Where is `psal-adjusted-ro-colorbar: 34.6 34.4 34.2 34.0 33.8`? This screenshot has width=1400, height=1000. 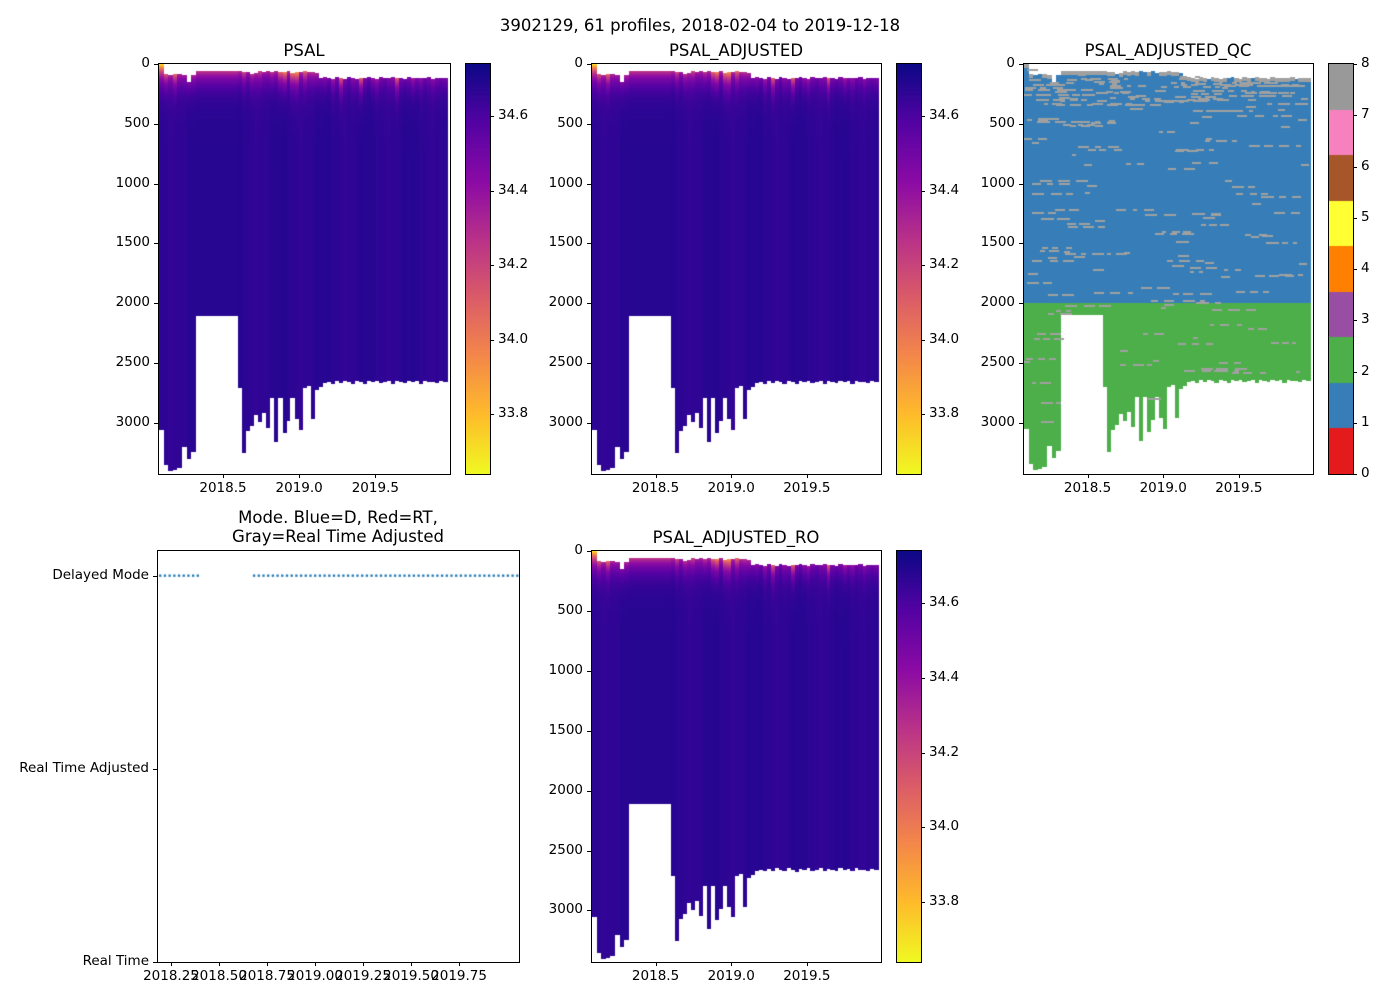 psal-adjusted-ro-colorbar: 34.6 34.4 34.2 34.0 33.8 is located at coordinates (927, 756).